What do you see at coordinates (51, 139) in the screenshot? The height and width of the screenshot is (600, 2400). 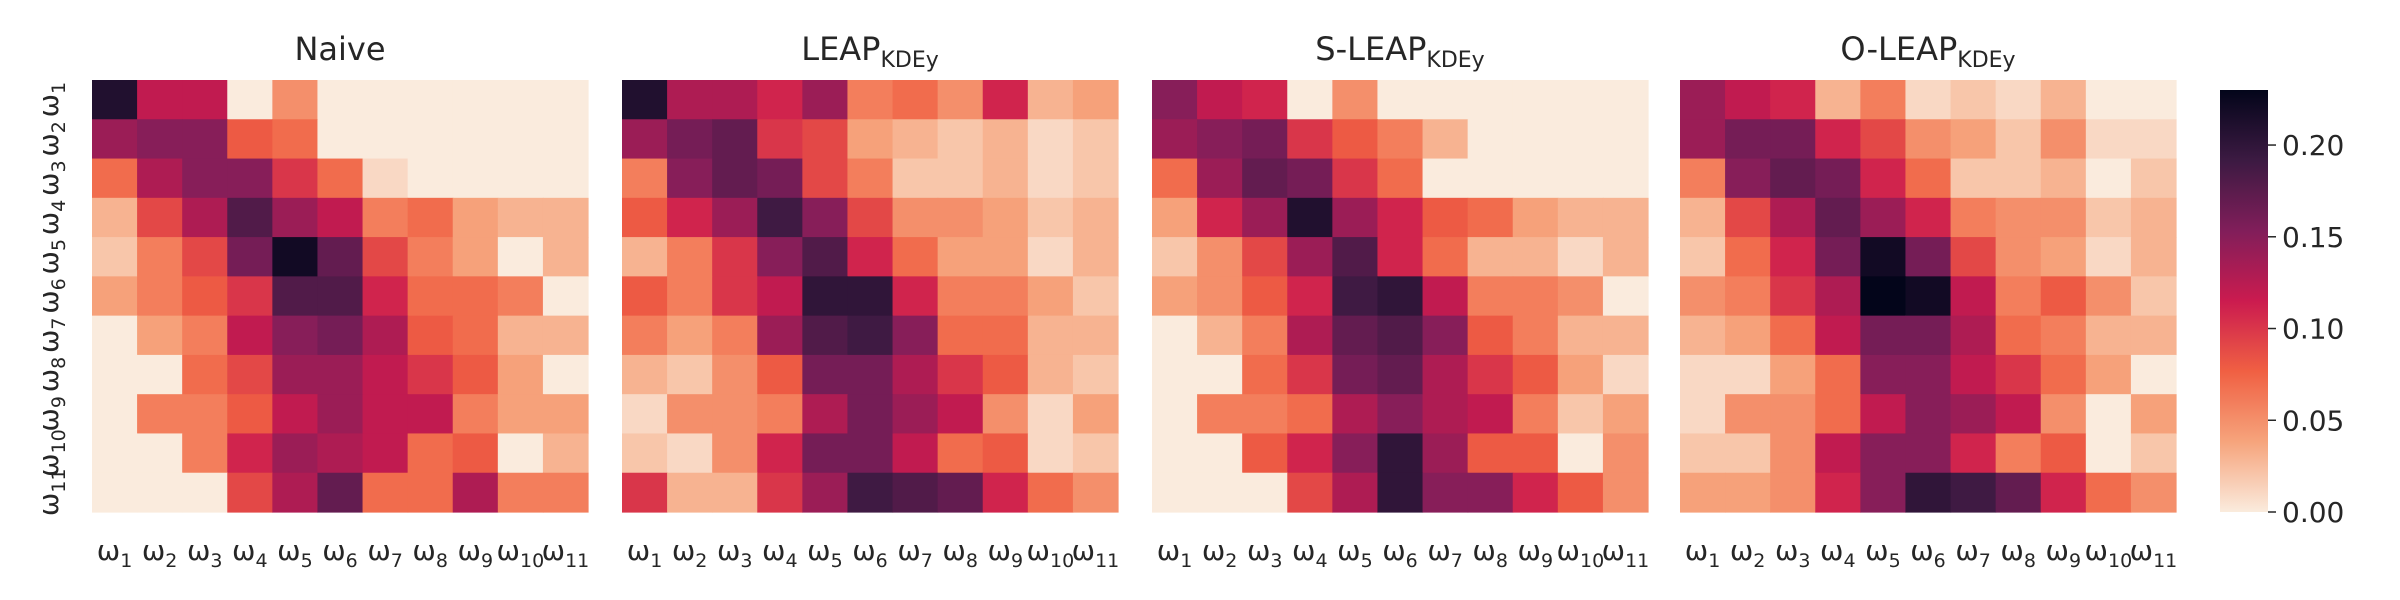 I see `tick-label-text: ω2` at bounding box center [51, 139].